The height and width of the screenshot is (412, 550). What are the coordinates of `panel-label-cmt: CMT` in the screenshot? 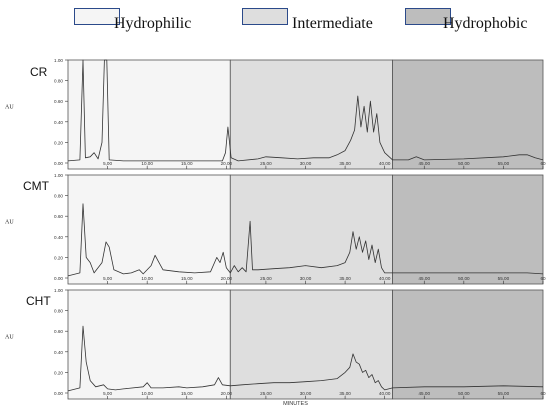 It's located at (36, 186).